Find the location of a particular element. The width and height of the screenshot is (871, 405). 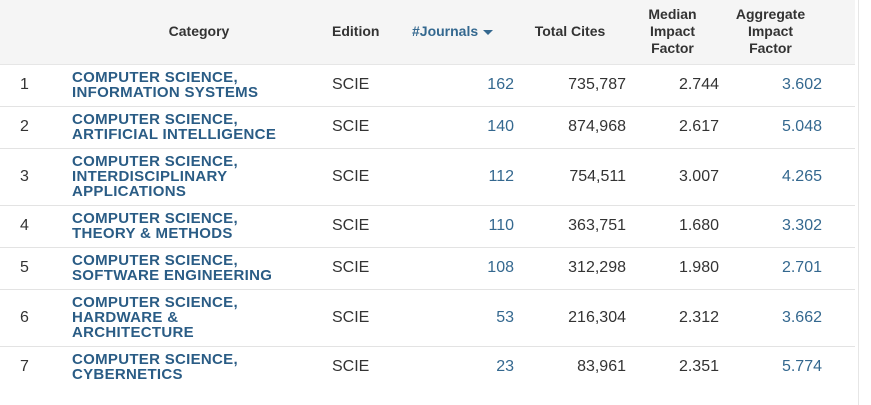

total-cites-cell: 216,304 is located at coordinates (570, 317).